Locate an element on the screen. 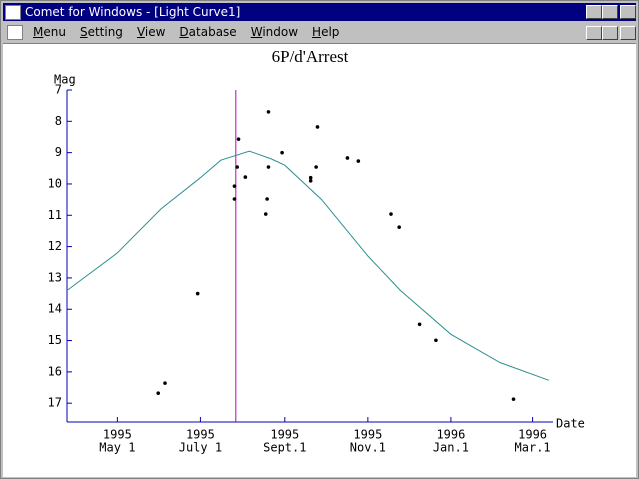 This screenshot has height=479, width=639. menu-item: Menu is located at coordinates (49, 32).